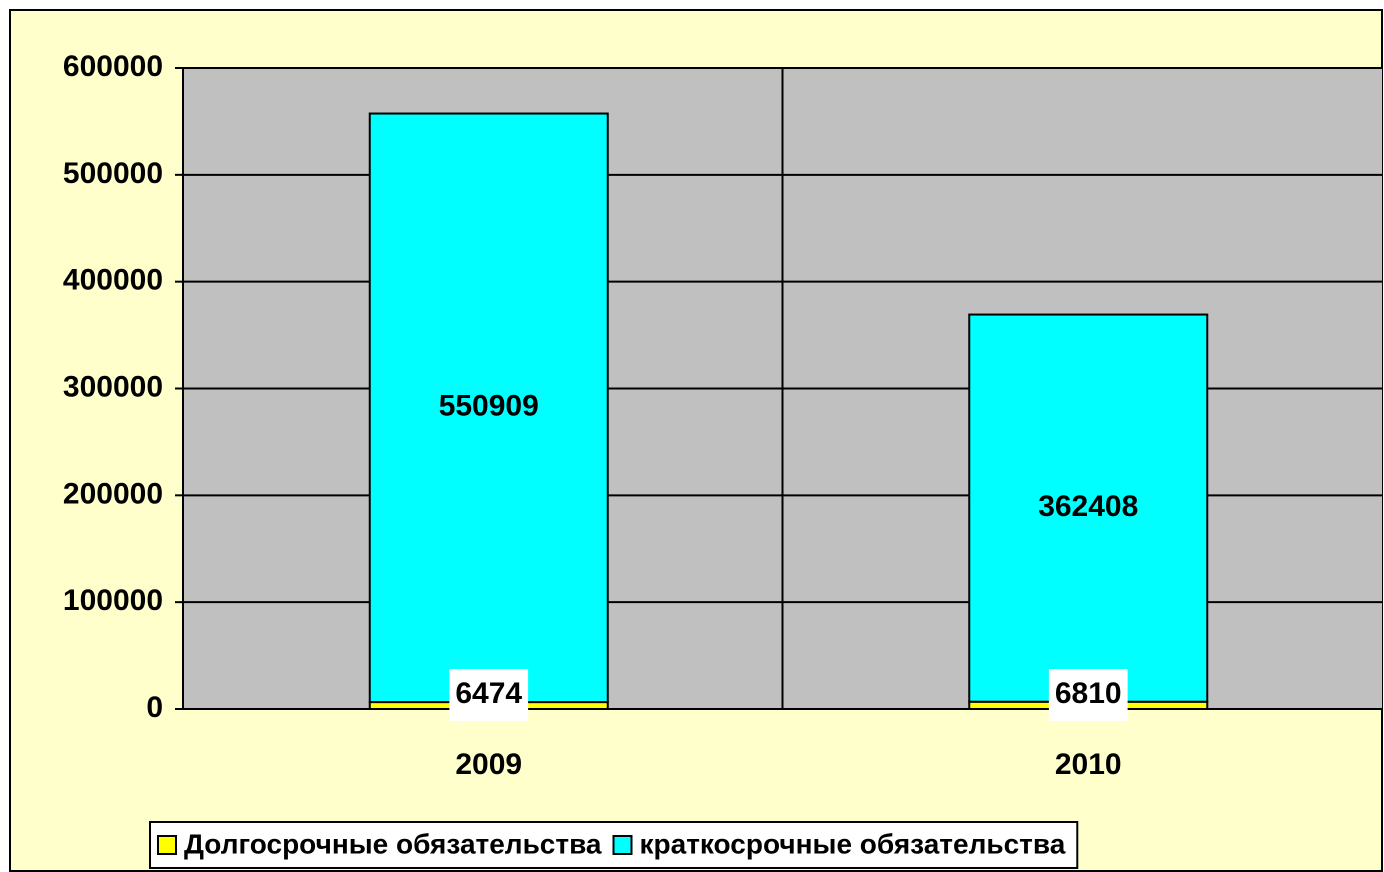  Describe the element at coordinates (113, 386) in the screenshot. I see `y-tick-label: 300000` at that location.